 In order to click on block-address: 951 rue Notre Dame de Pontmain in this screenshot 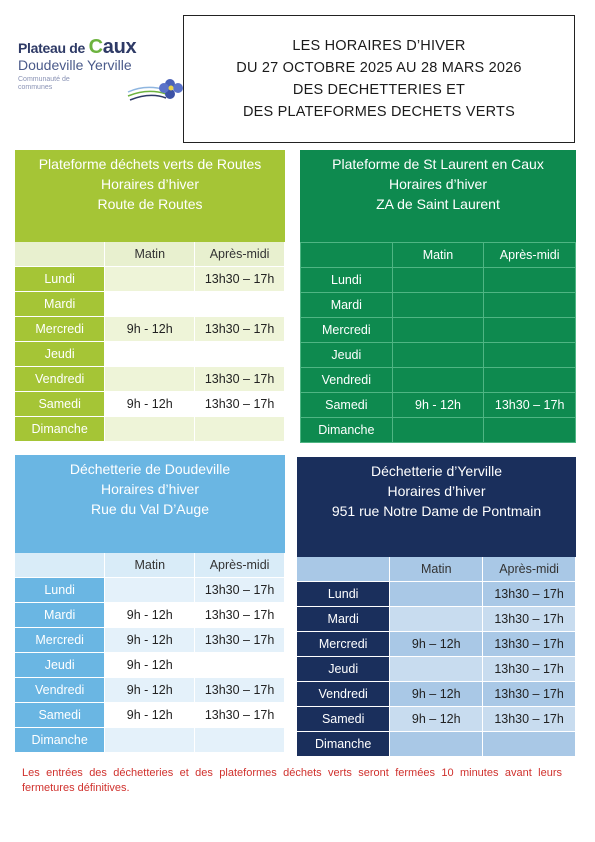, I will do `click(436, 511)`.